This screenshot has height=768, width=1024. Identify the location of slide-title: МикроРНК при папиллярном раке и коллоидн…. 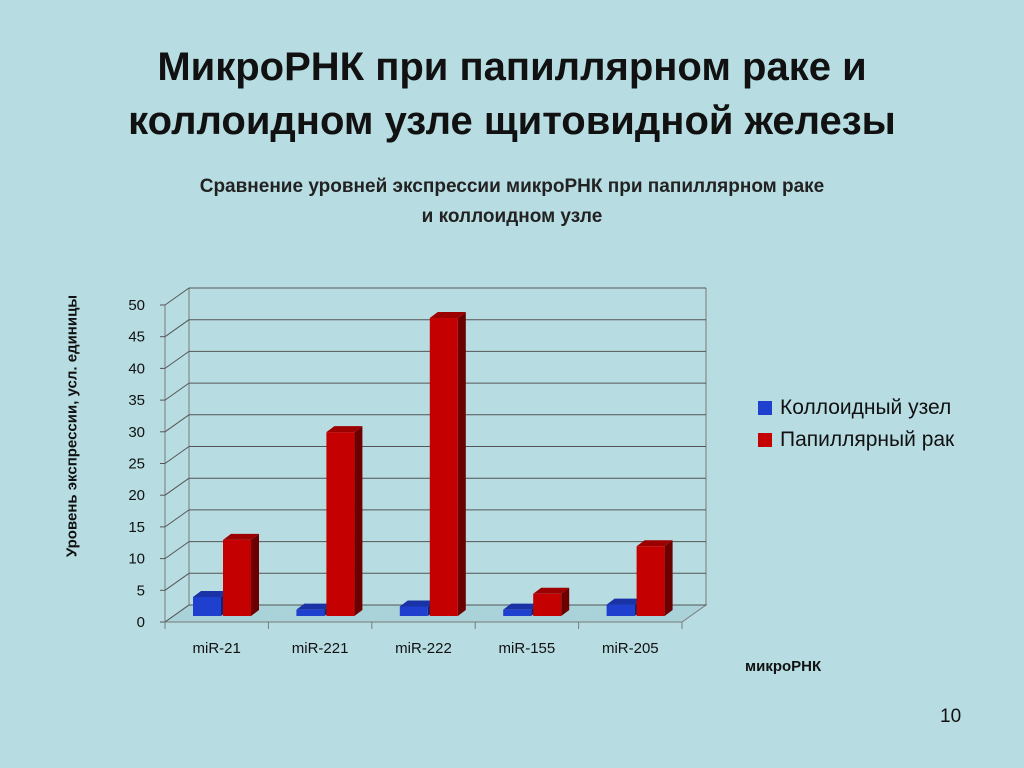
(512, 94).